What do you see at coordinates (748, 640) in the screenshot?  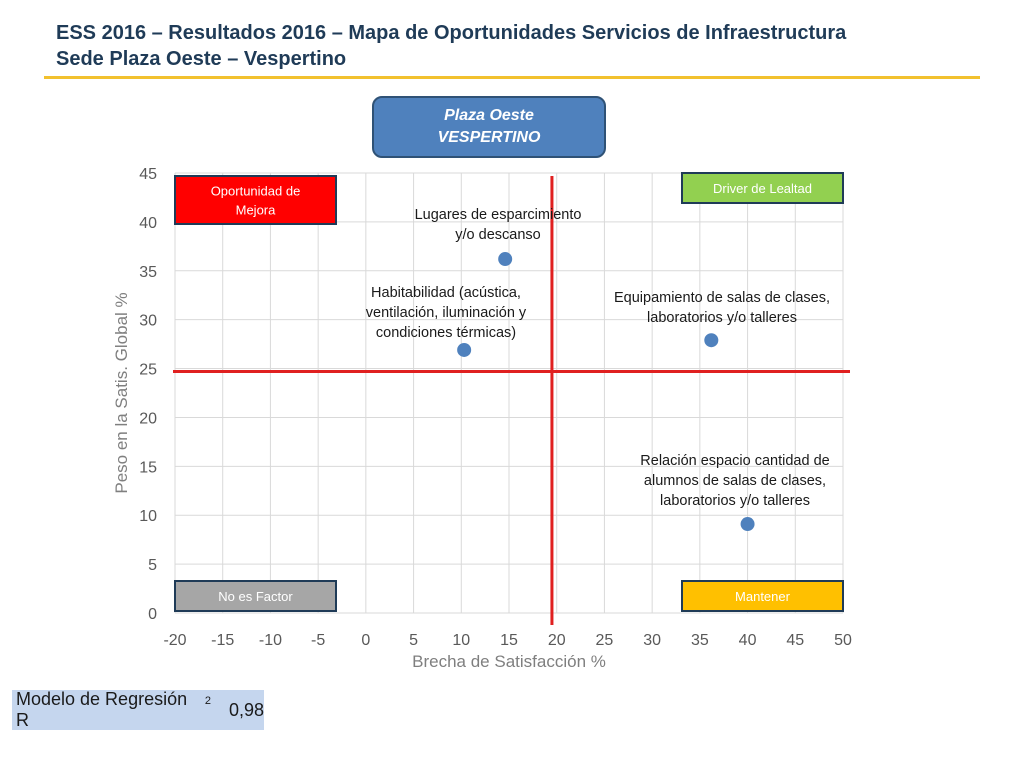 I see `x-tick-label: 40` at bounding box center [748, 640].